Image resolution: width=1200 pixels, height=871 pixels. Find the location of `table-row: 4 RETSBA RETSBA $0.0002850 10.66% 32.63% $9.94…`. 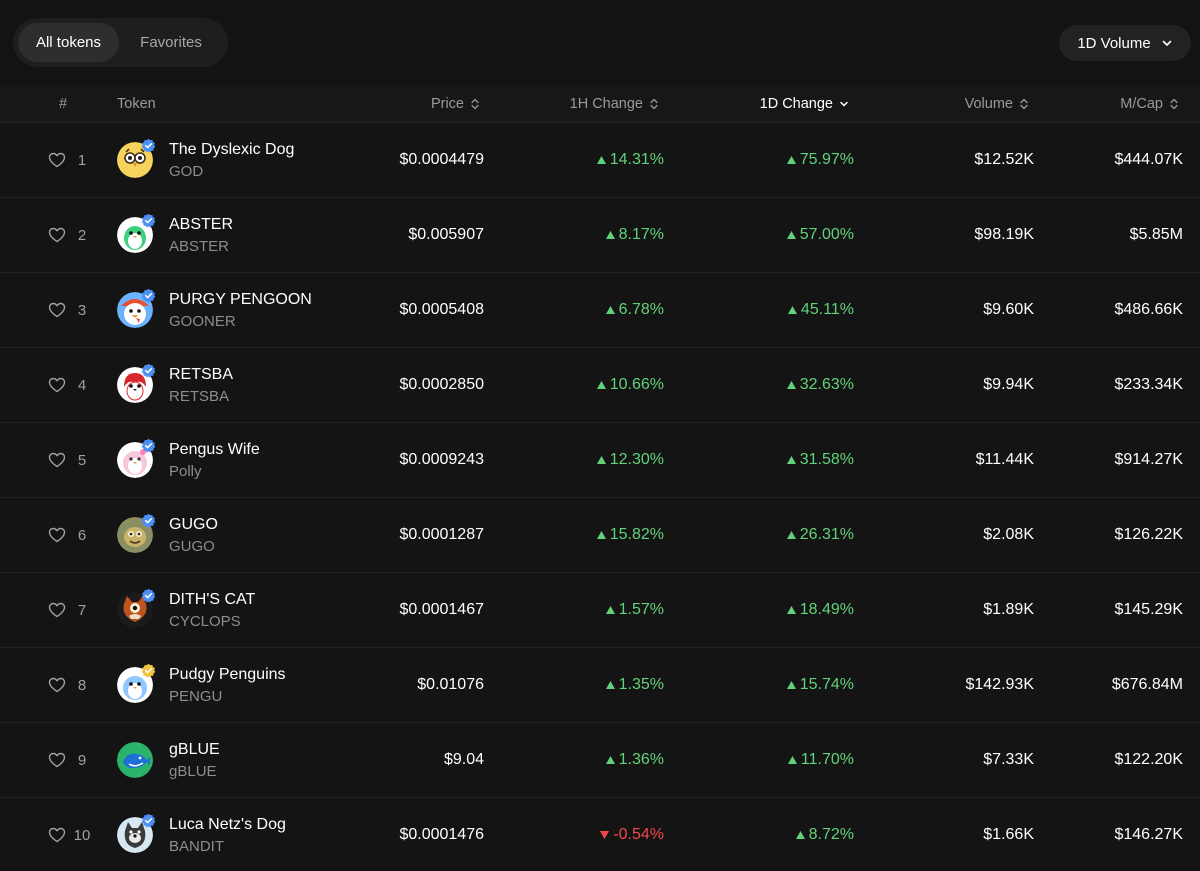

table-row: 4 RETSBA RETSBA $0.0002850 10.66% 32.63% $9.94… is located at coordinates (600, 385).